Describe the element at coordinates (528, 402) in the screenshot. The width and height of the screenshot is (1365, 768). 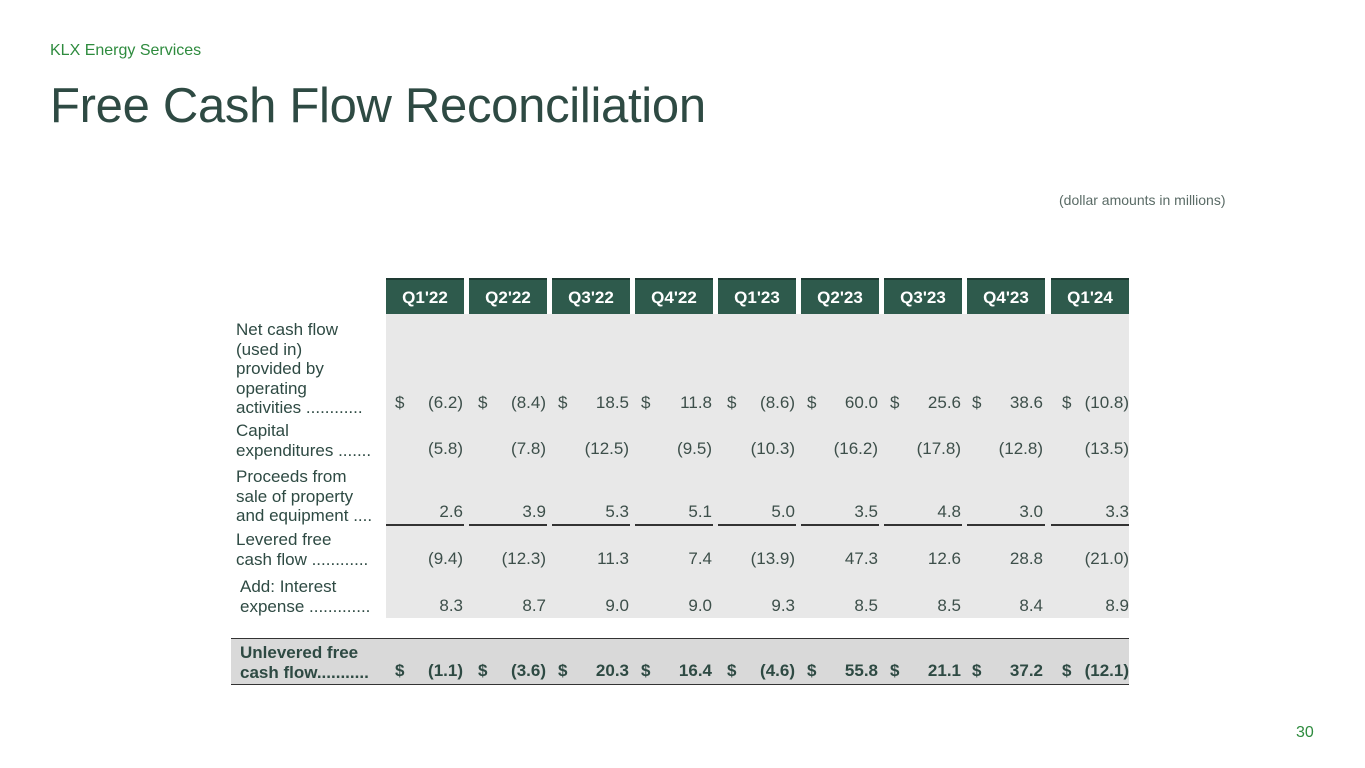
I see `table-cell: (8.4)` at that location.